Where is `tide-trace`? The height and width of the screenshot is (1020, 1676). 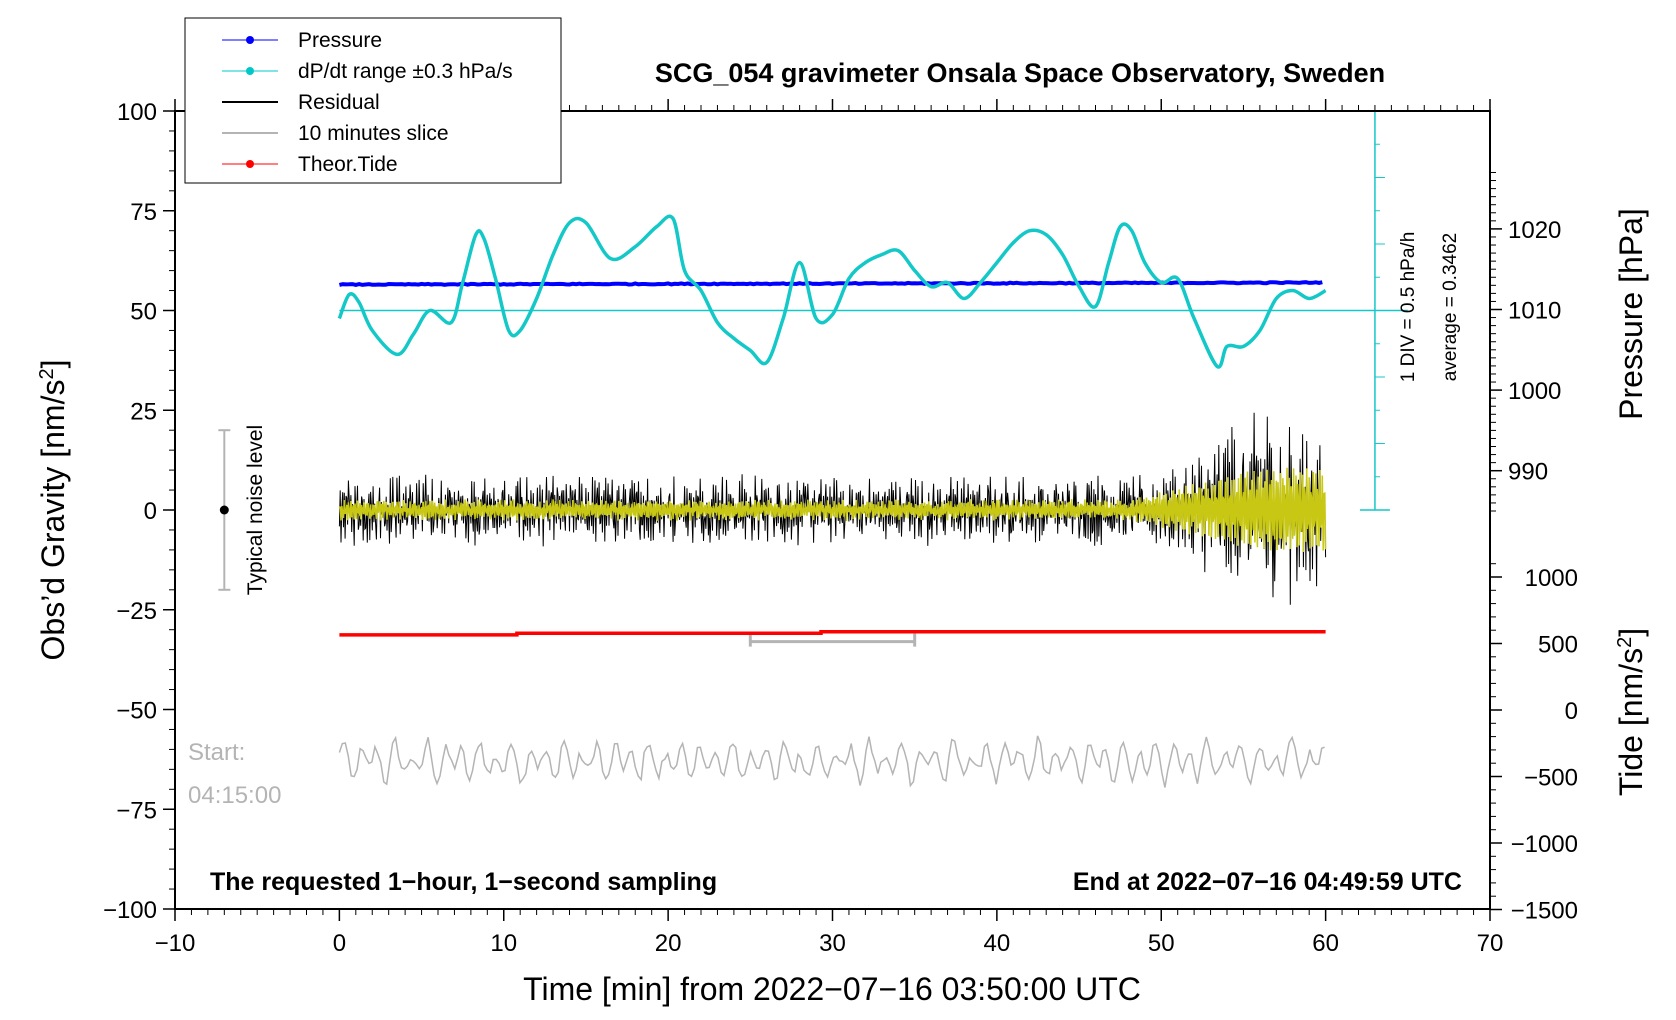
tide-trace is located at coordinates (832, 633).